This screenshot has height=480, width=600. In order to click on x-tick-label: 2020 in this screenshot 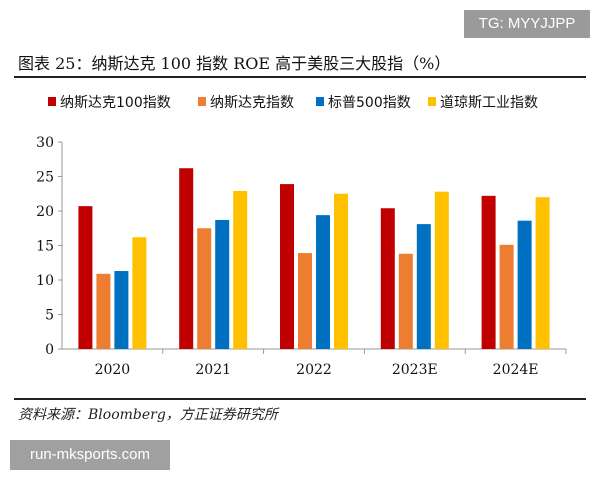, I will do `click(113, 370)`.